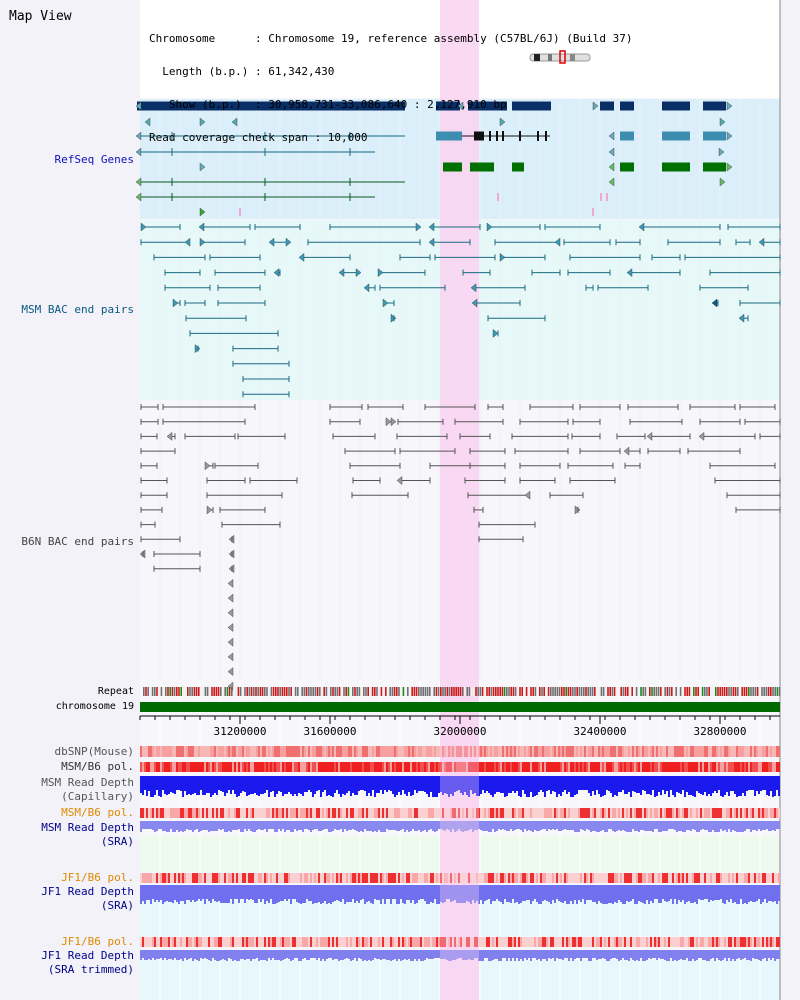 The height and width of the screenshot is (1000, 800). I want to click on strand-arrow, so click(595, 106).